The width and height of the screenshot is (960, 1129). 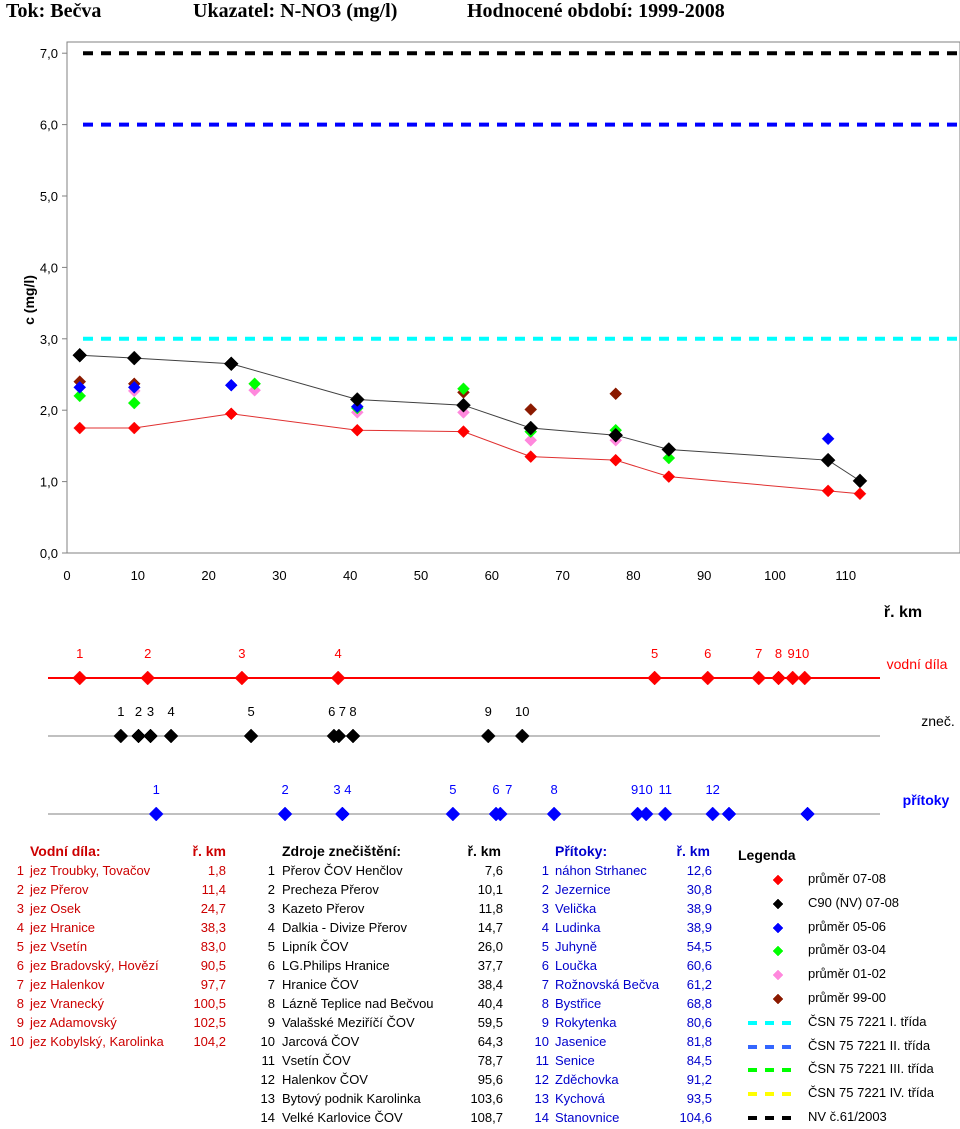 I want to click on track-number-pollution: 4, so click(x=170, y=711).